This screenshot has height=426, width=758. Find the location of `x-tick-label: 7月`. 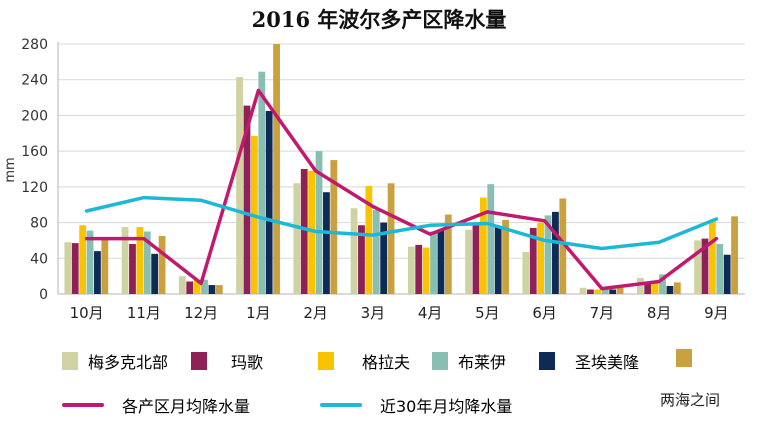

x-tick-label: 7月 is located at coordinates (602, 313).